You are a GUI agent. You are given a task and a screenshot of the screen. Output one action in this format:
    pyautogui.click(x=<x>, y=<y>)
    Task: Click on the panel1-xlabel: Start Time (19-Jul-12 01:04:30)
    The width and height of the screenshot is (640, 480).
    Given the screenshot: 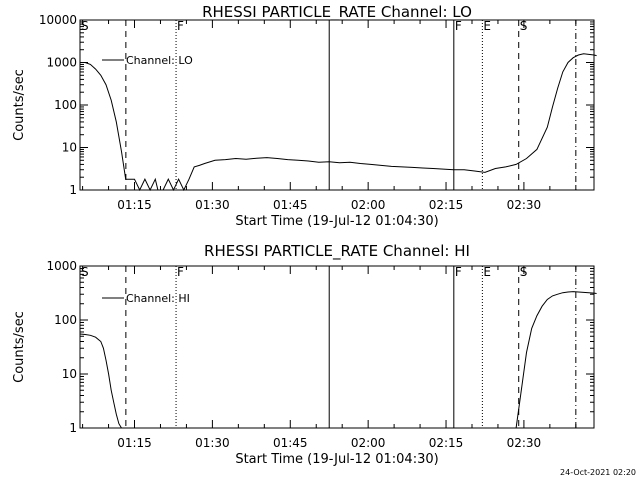 What is the action you would take?
    pyautogui.click(x=336, y=221)
    